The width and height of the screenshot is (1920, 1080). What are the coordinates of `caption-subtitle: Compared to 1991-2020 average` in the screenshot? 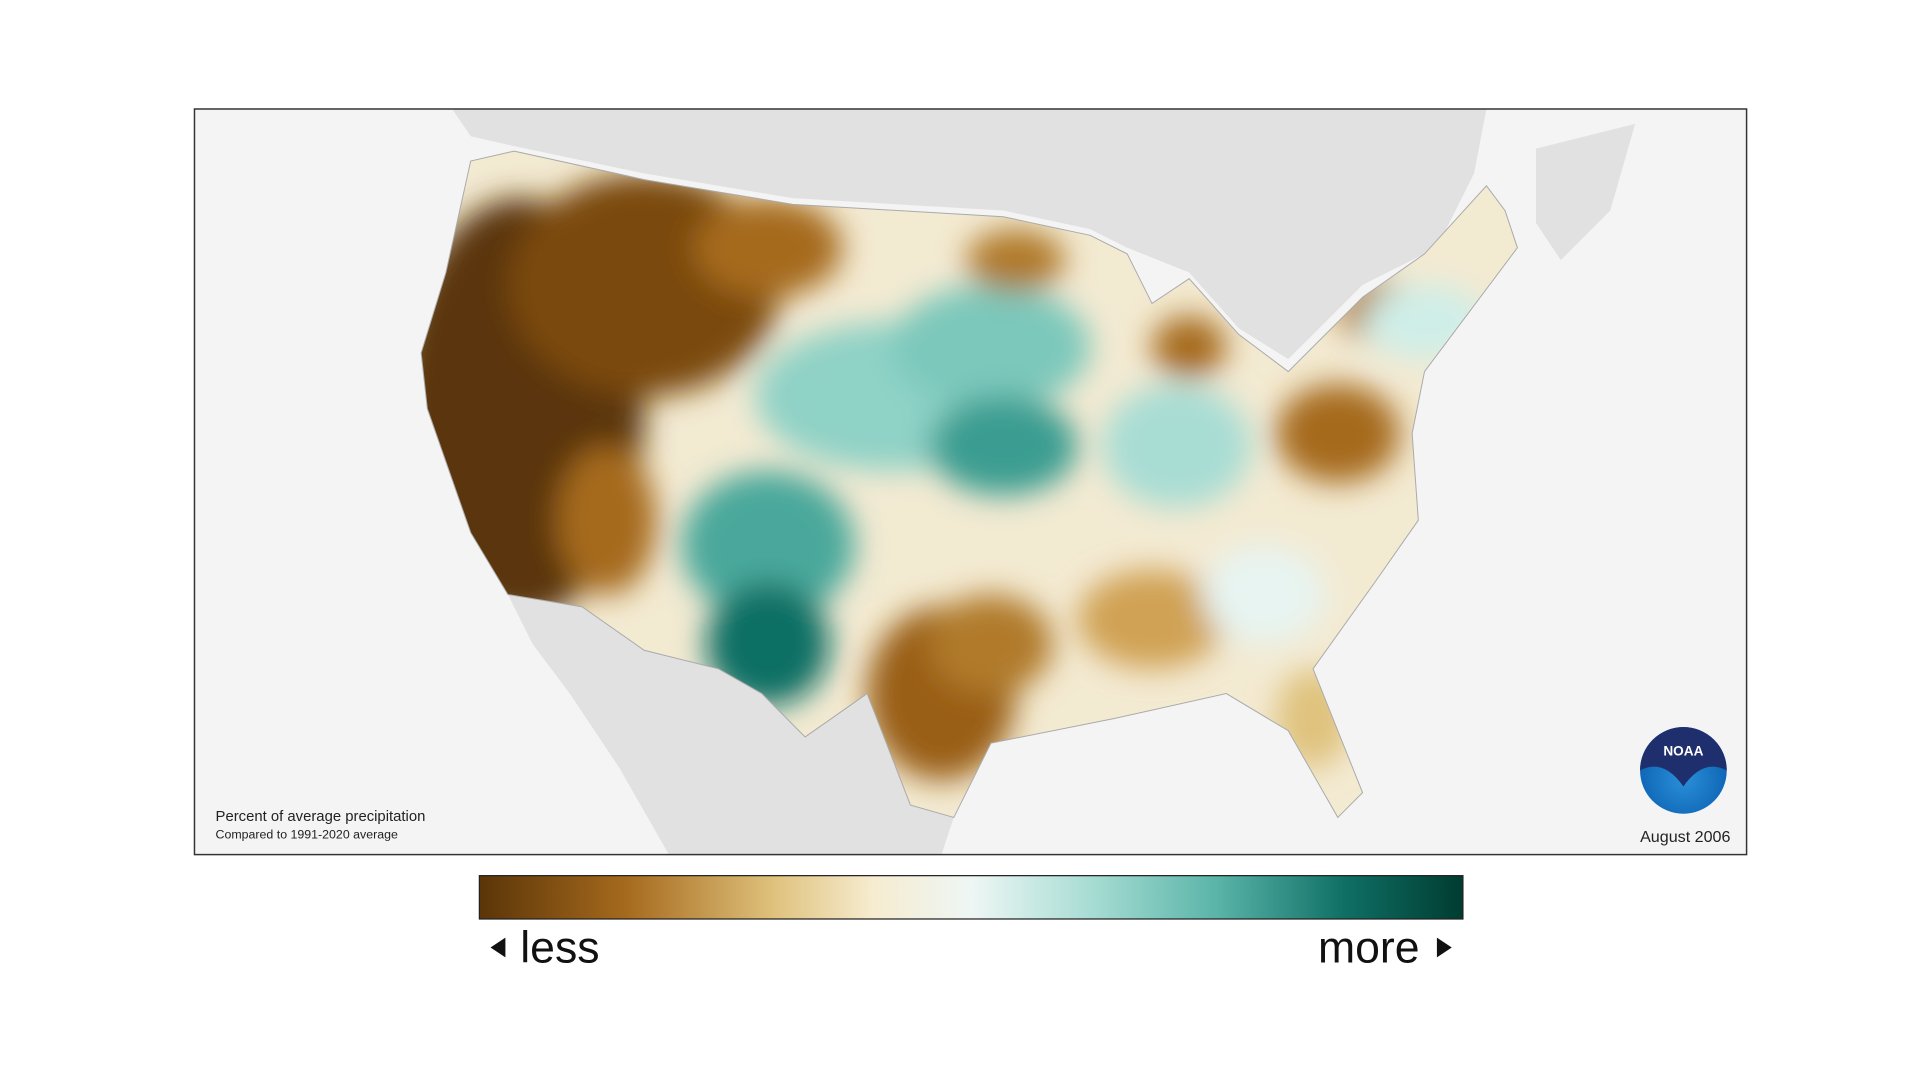 It's located at (307, 834).